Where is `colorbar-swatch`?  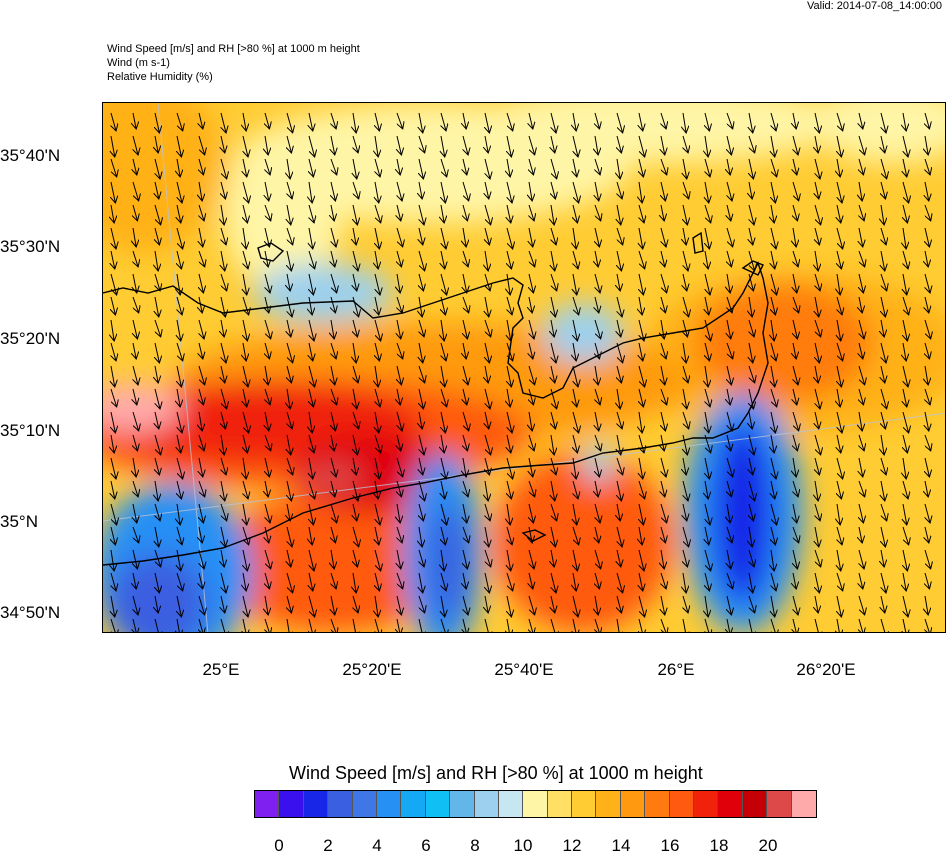
colorbar-swatch is located at coordinates (560, 804).